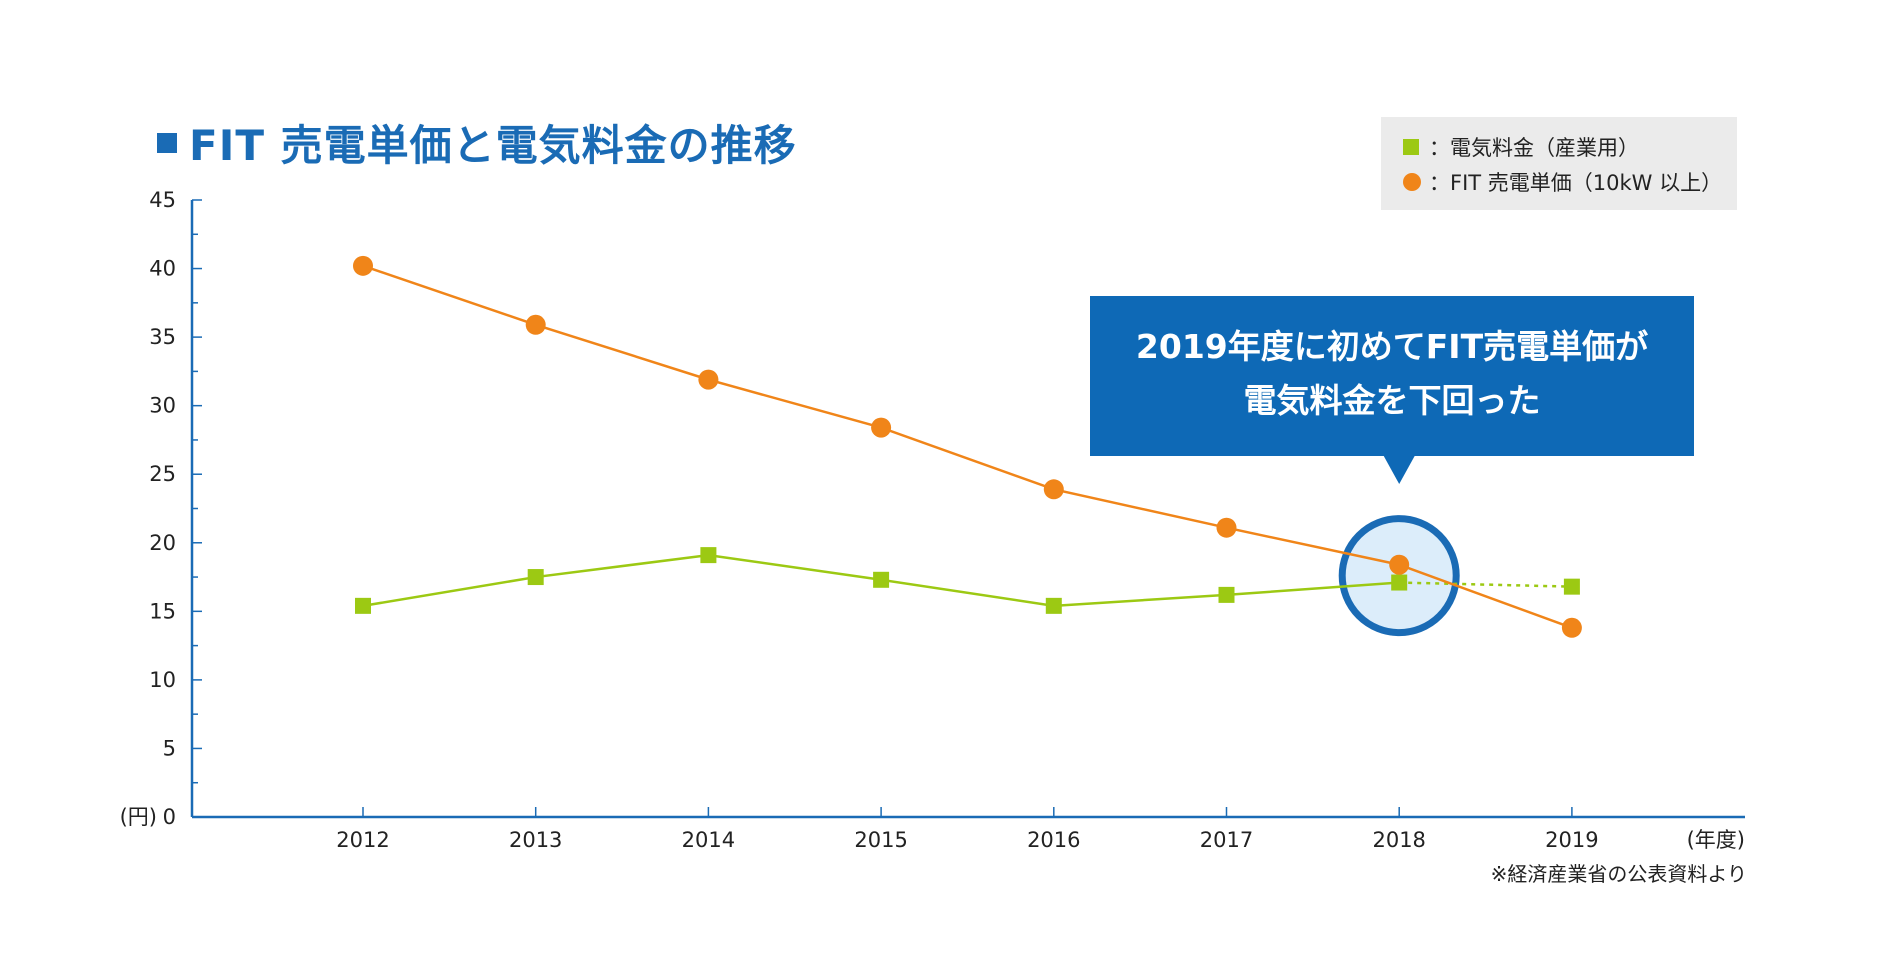 The image size is (1880, 958). I want to click on legend-item-electricity: ：電気料金（産業用）, so click(1521, 147).